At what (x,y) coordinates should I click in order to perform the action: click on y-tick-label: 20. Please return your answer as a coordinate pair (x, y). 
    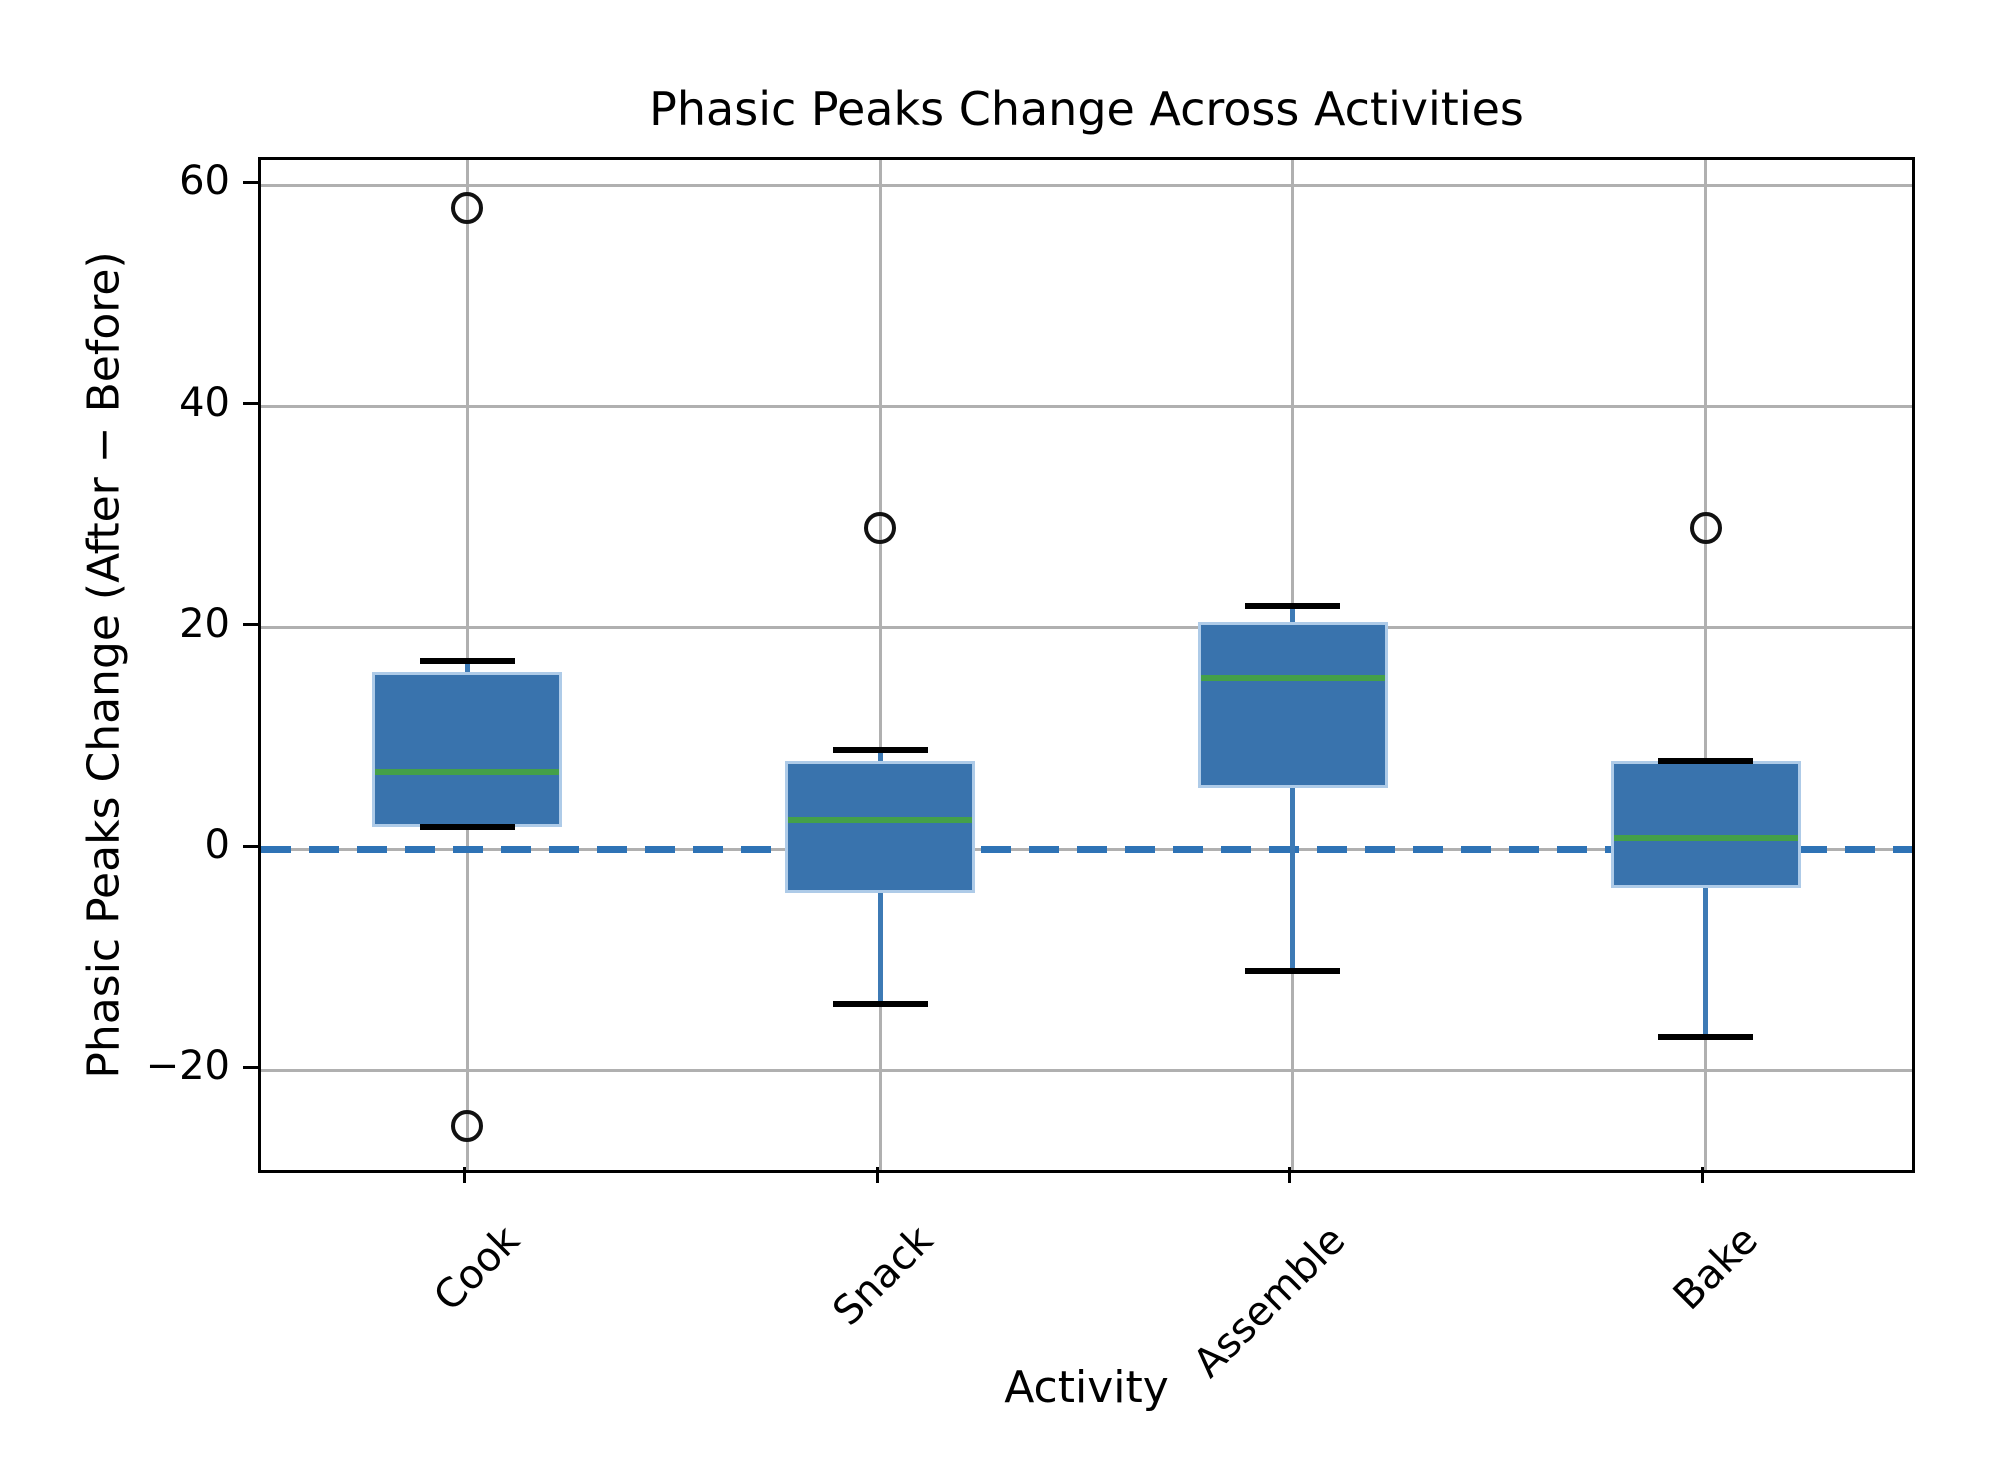
    Looking at the image, I should click on (204, 624).